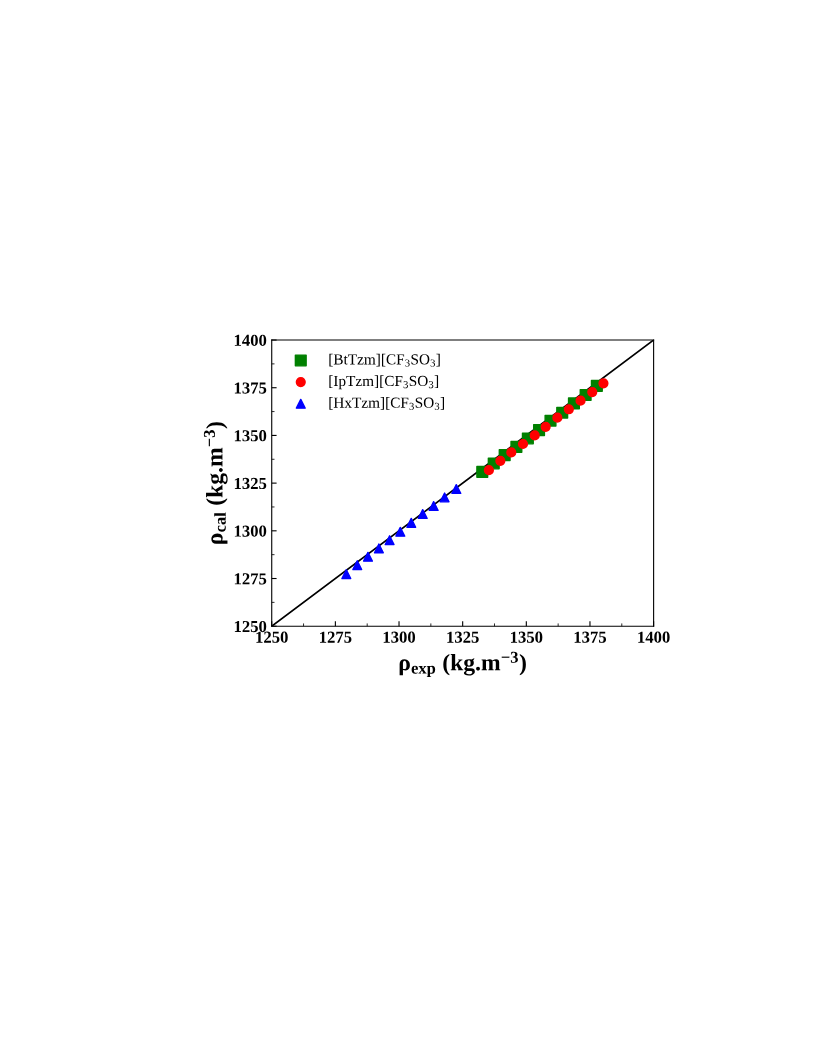  I want to click on y-tick-label: 1250, so click(250, 626).